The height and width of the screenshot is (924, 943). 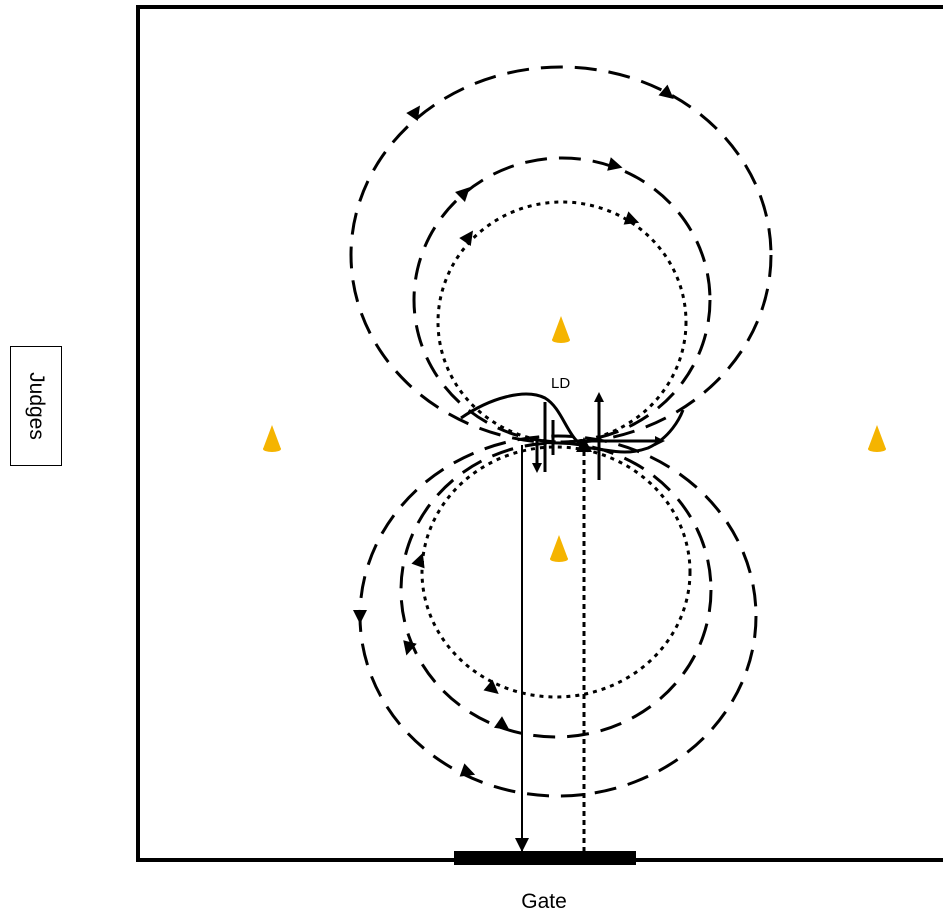 I want to click on cone-bottom, so click(x=559, y=548).